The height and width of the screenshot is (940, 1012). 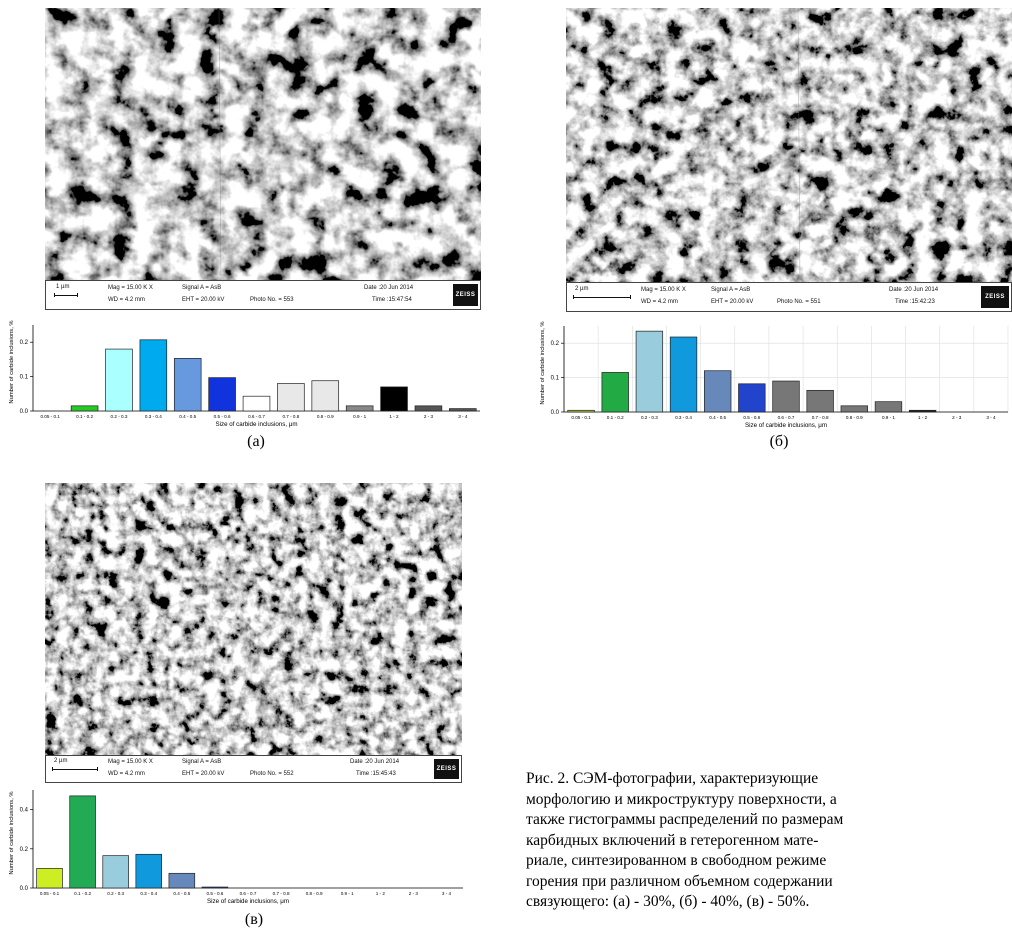 I want to click on photo-text: Photo No. = 551, so click(x=799, y=302).